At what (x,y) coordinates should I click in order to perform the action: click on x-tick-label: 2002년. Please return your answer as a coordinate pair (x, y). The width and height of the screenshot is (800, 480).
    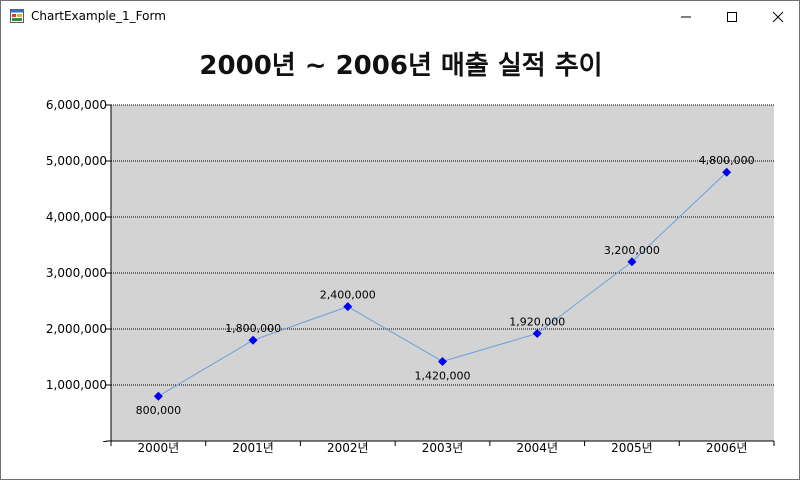
    Looking at the image, I should click on (348, 448).